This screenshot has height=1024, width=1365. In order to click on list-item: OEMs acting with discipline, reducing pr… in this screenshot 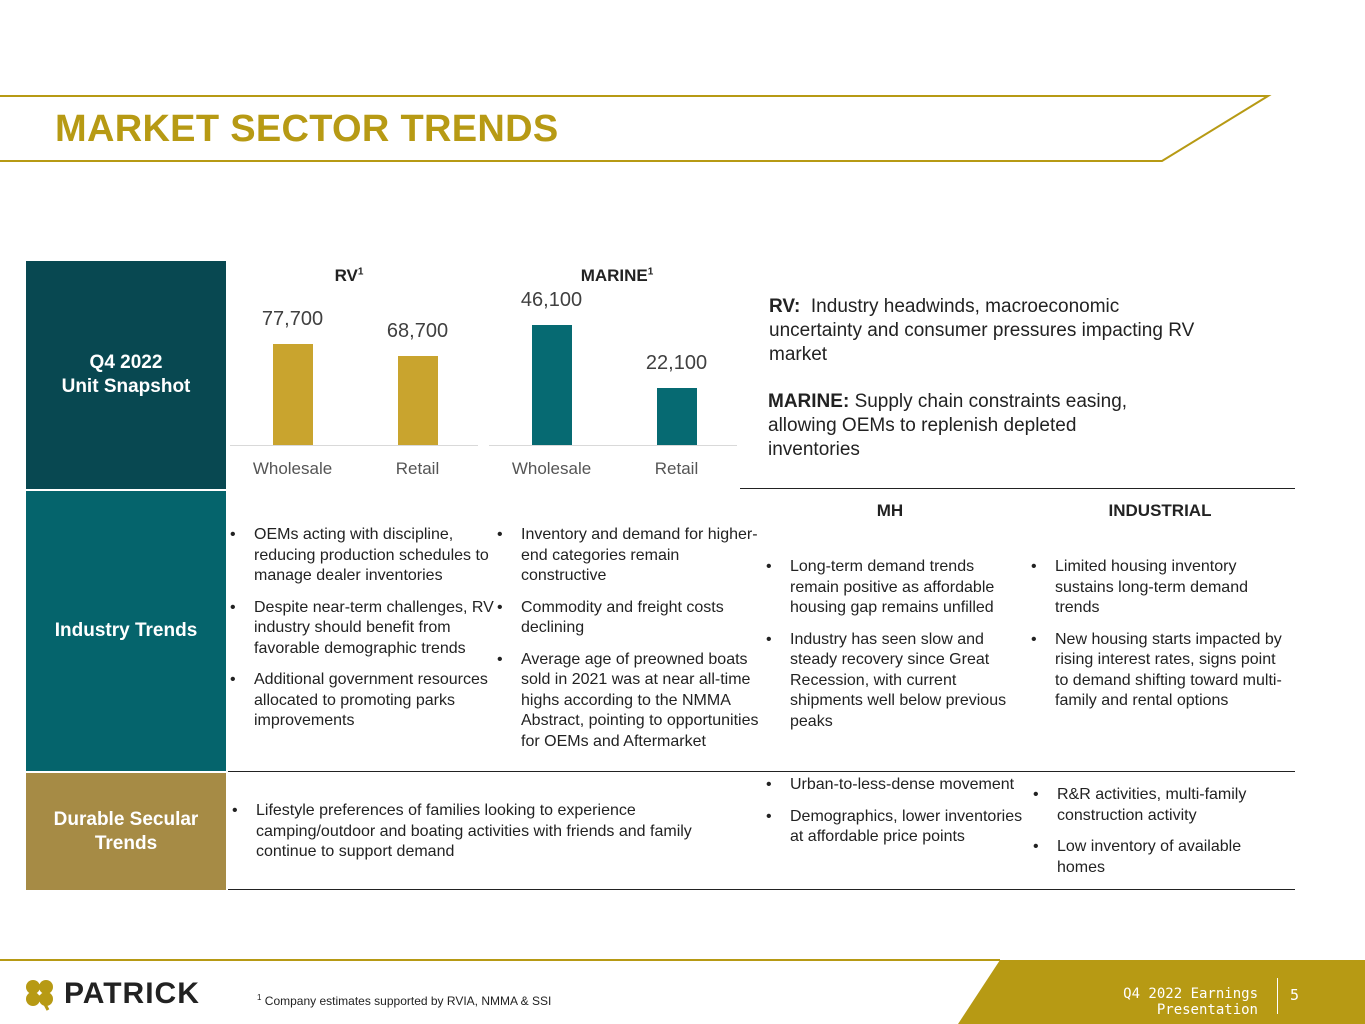, I will do `click(362, 556)`.